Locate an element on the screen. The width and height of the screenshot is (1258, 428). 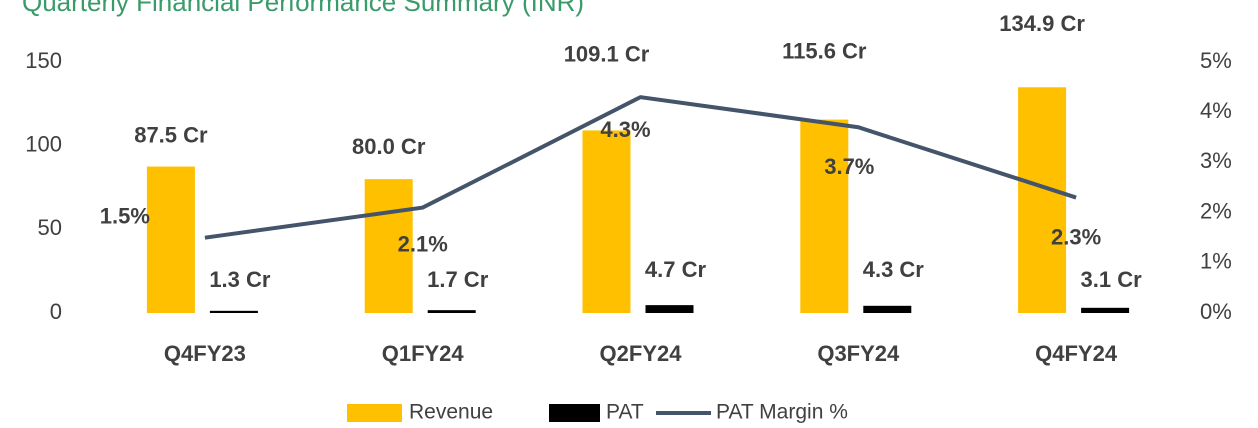
x-tick-label: Q4FY23 is located at coordinates (205, 353).